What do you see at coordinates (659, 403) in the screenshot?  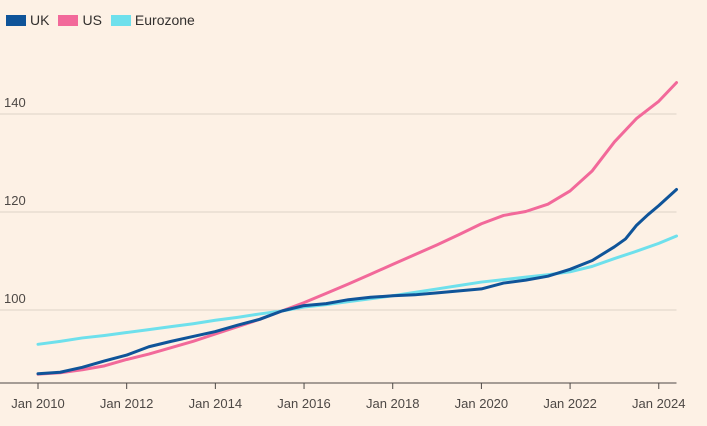 I see `x-tick-label-2024: Jan 2024` at bounding box center [659, 403].